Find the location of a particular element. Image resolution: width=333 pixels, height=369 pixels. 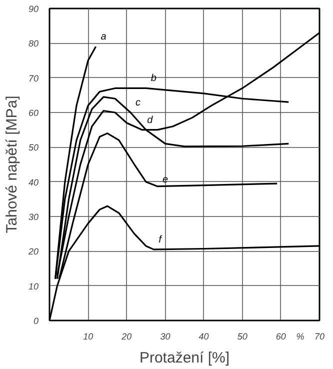

annotation: a is located at coordinates (103, 37).